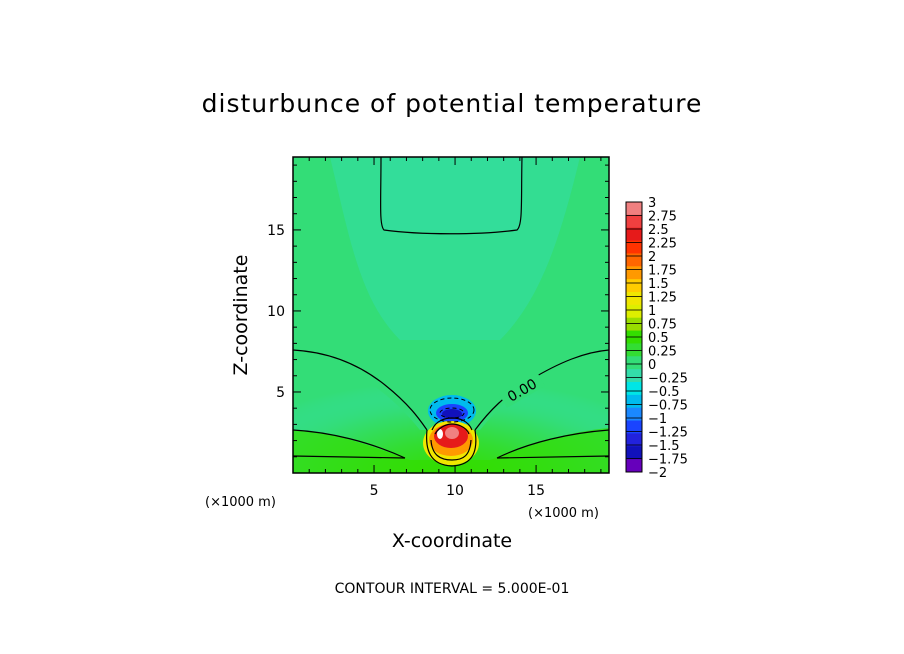 Image resolution: width=904 pixels, height=654 pixels. Describe the element at coordinates (668, 433) in the screenshot. I see `colorbar-label: −1.25` at that location.